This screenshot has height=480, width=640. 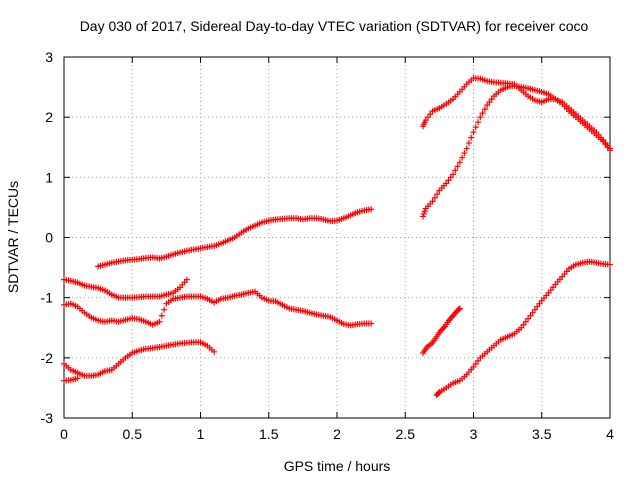 I want to click on y-tick-label: 2, so click(x=49, y=117).